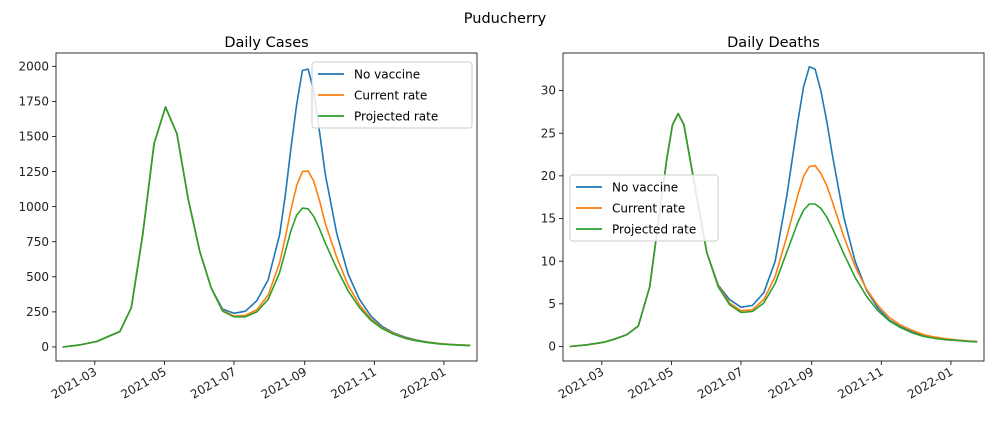  What do you see at coordinates (33, 67) in the screenshot?
I see `y-tick-label: 2000` at bounding box center [33, 67].